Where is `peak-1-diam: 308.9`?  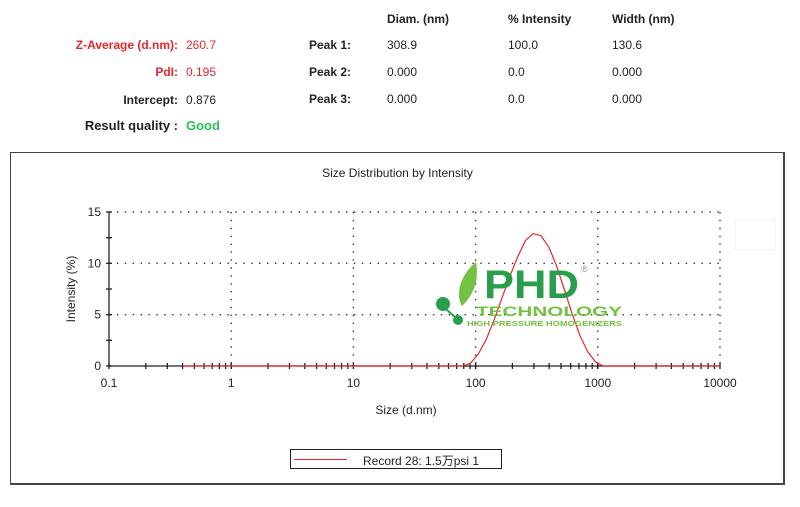 peak-1-diam: 308.9 is located at coordinates (402, 45).